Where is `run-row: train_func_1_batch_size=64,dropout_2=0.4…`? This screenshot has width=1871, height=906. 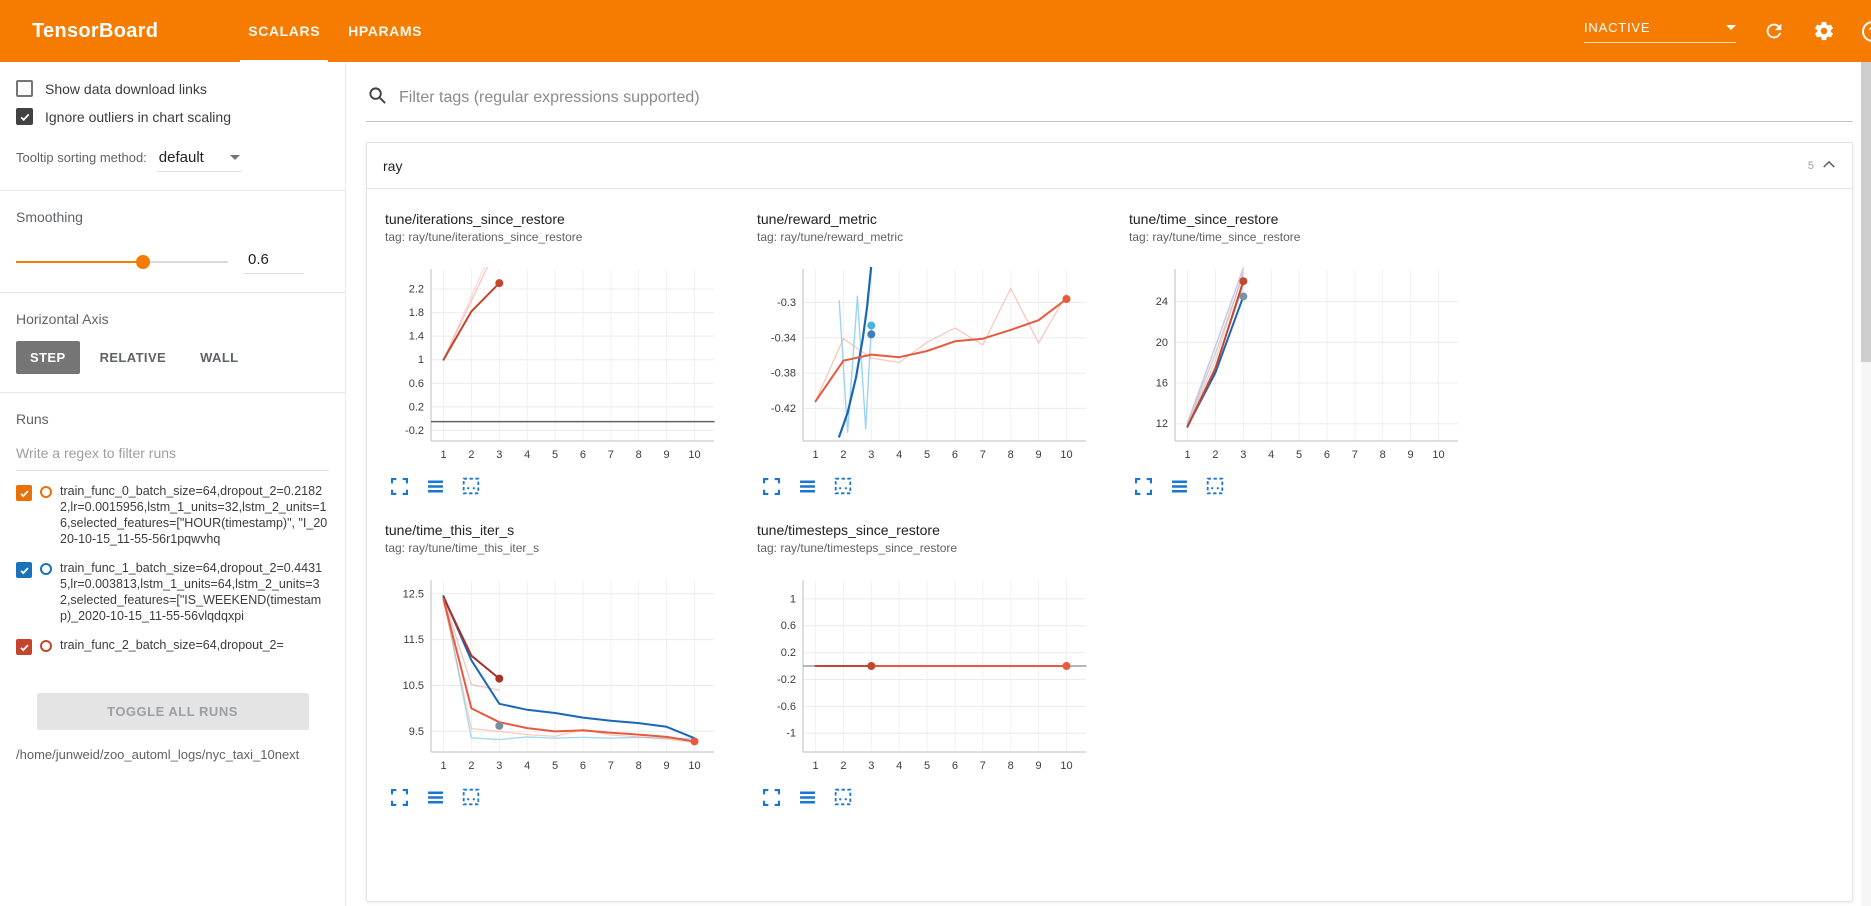 run-row: train_func_1_batch_size=64,dropout_2=0.4… is located at coordinates (172, 592).